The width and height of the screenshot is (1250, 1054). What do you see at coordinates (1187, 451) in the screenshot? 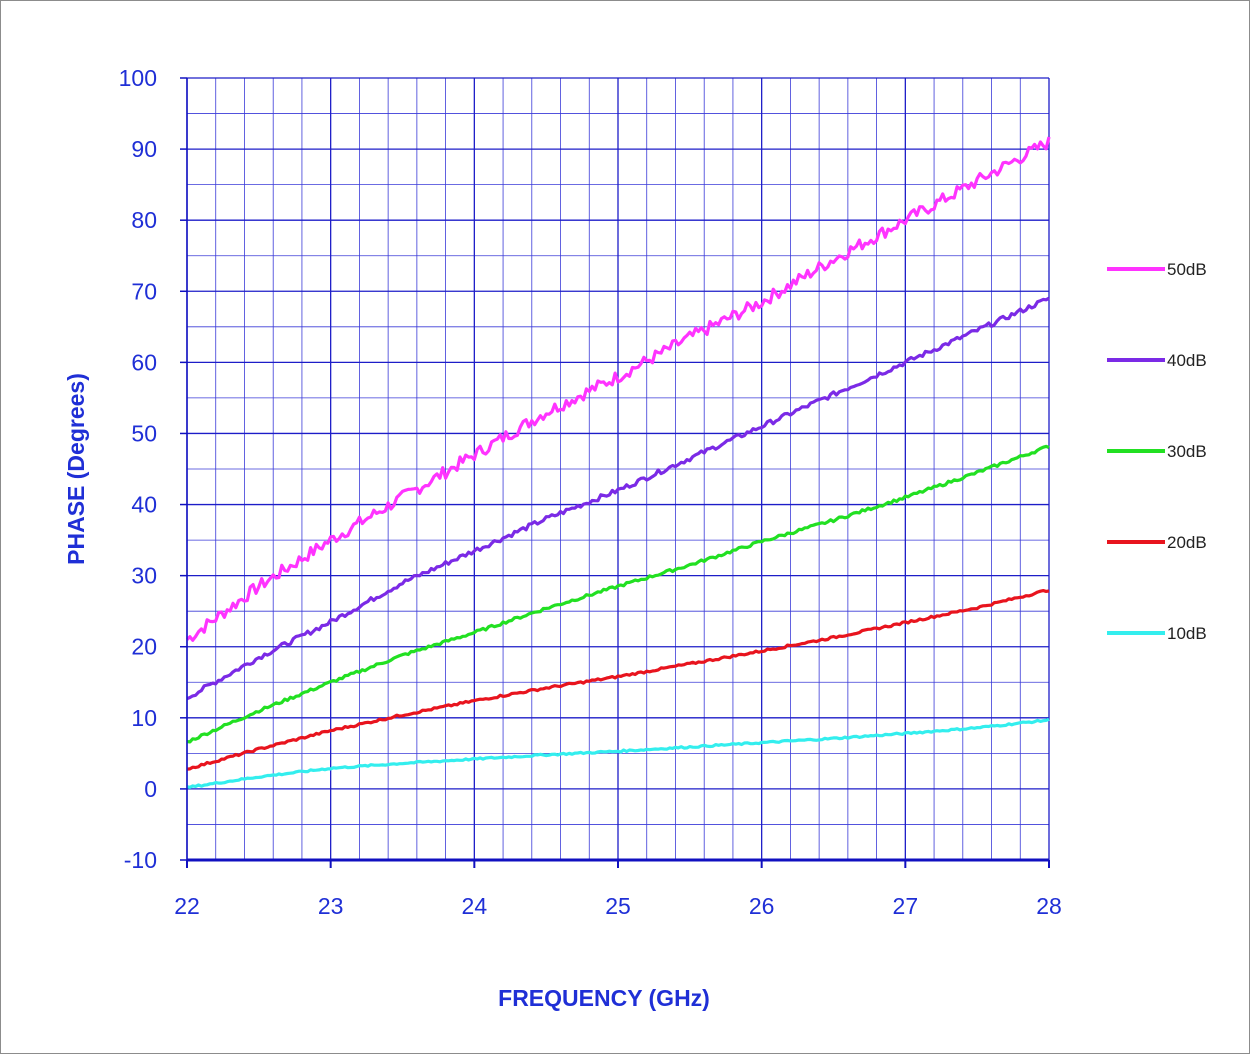
I see `legend-label-30dB: 30dB` at bounding box center [1187, 451].